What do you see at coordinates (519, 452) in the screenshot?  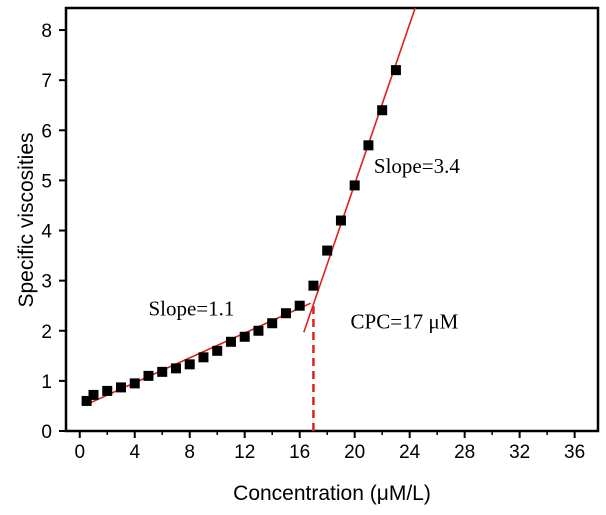 I see `x-tick-label: 32` at bounding box center [519, 452].